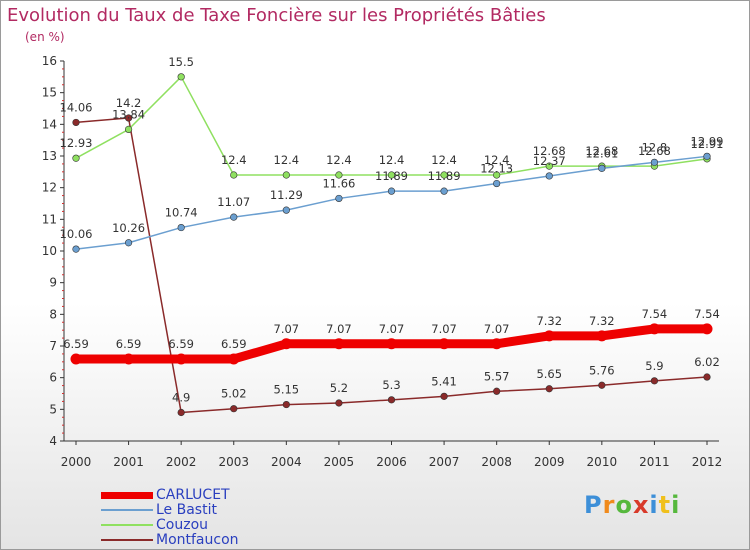  Describe the element at coordinates (391, 462) in the screenshot. I see `x-tick-label: 2006` at that location.